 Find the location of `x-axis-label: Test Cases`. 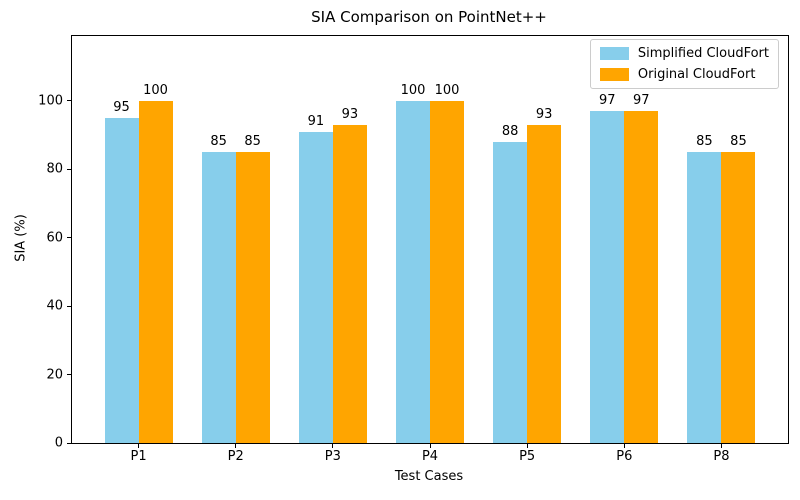

x-axis-label: Test Cases is located at coordinates (429, 476).